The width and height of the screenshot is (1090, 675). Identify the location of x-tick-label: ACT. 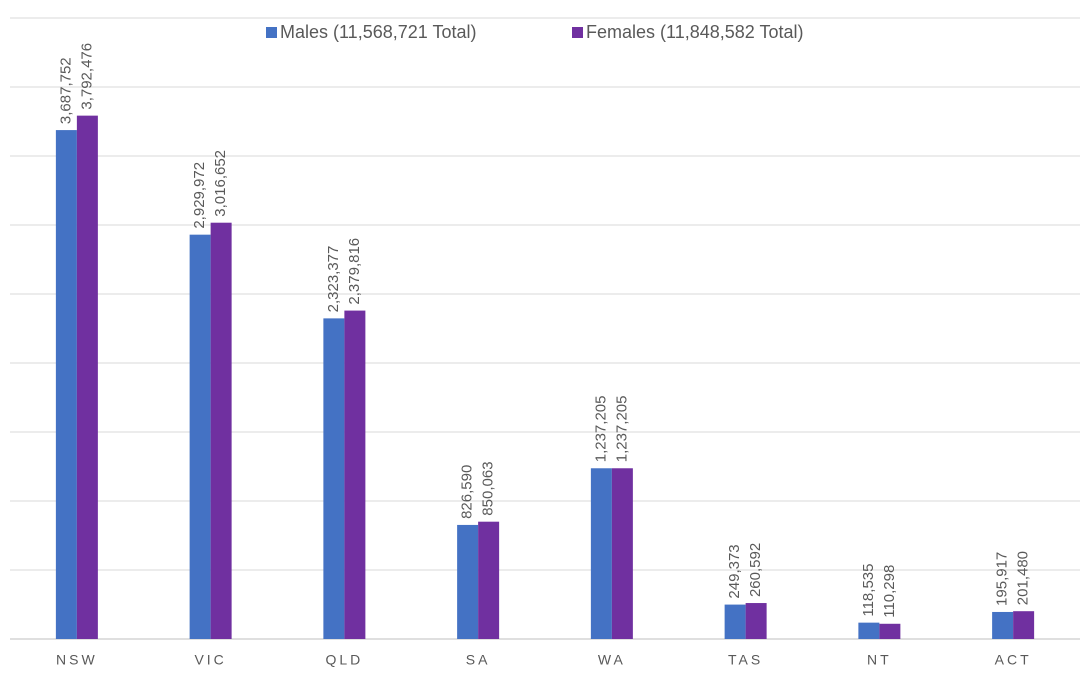
(1013, 660).